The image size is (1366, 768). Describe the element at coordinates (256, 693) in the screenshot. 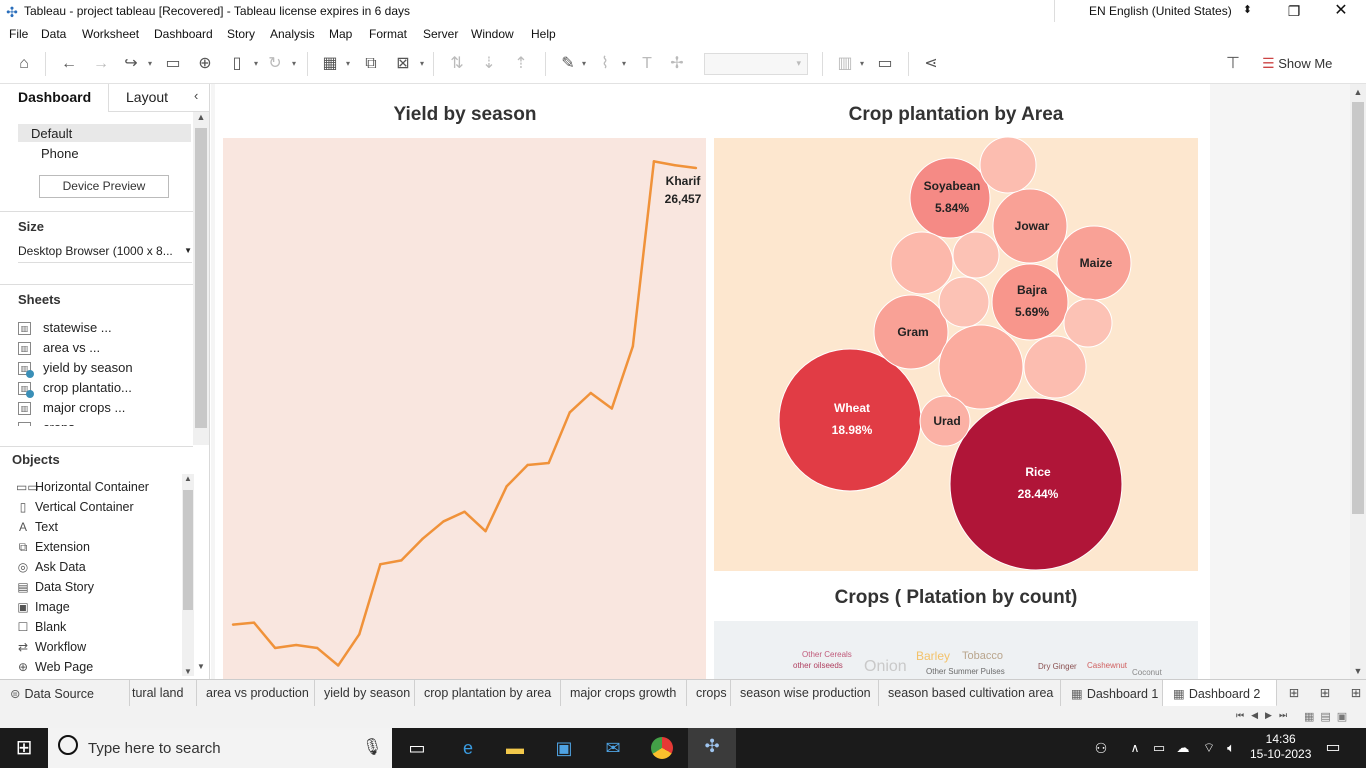

I see `sheet-tab: area vs production` at that location.